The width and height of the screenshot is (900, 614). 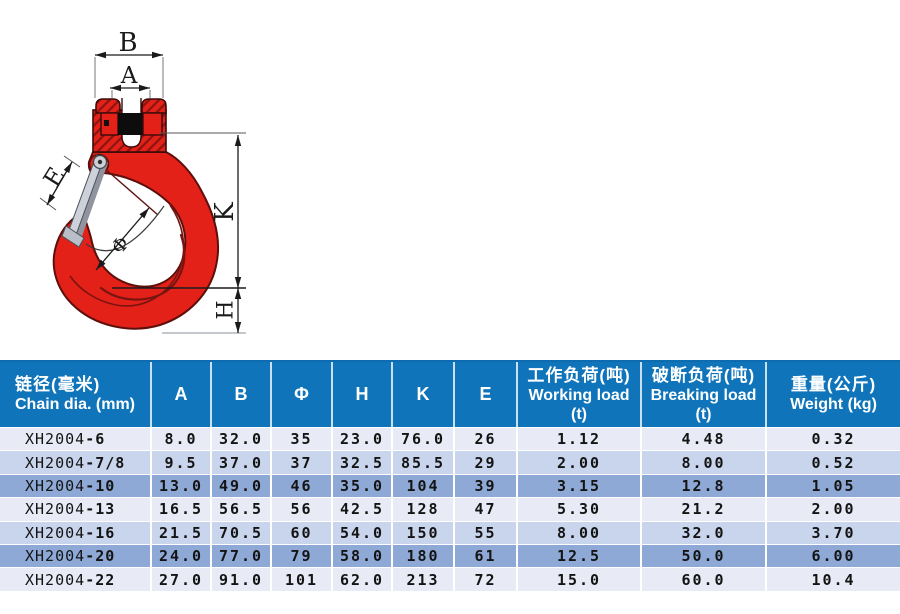 What do you see at coordinates (486, 394) in the screenshot?
I see `header-dim-e: E` at bounding box center [486, 394].